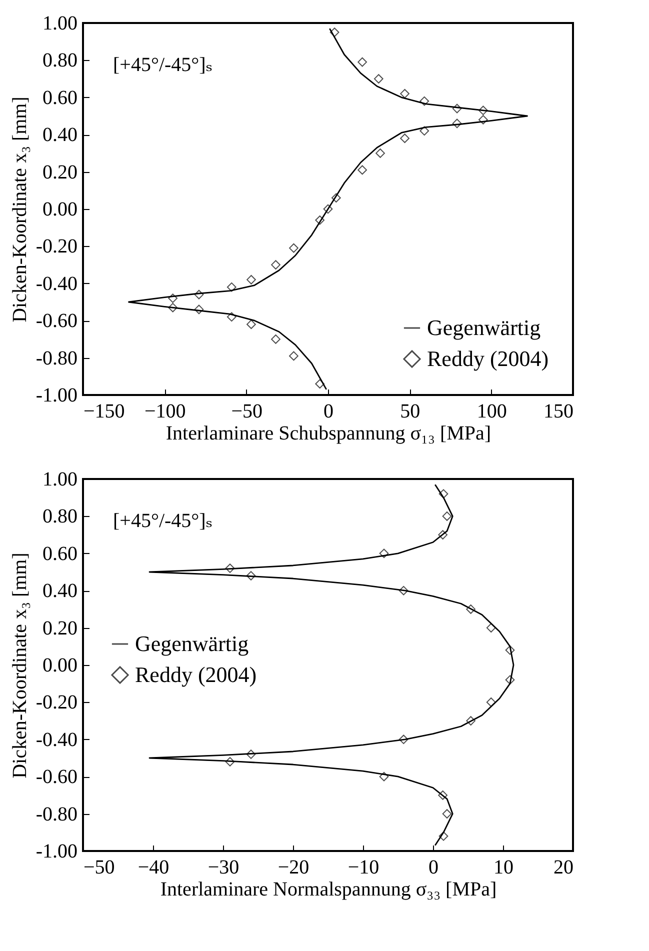  Describe the element at coordinates (165, 411) in the screenshot. I see `x-tick-label: −100` at that location.